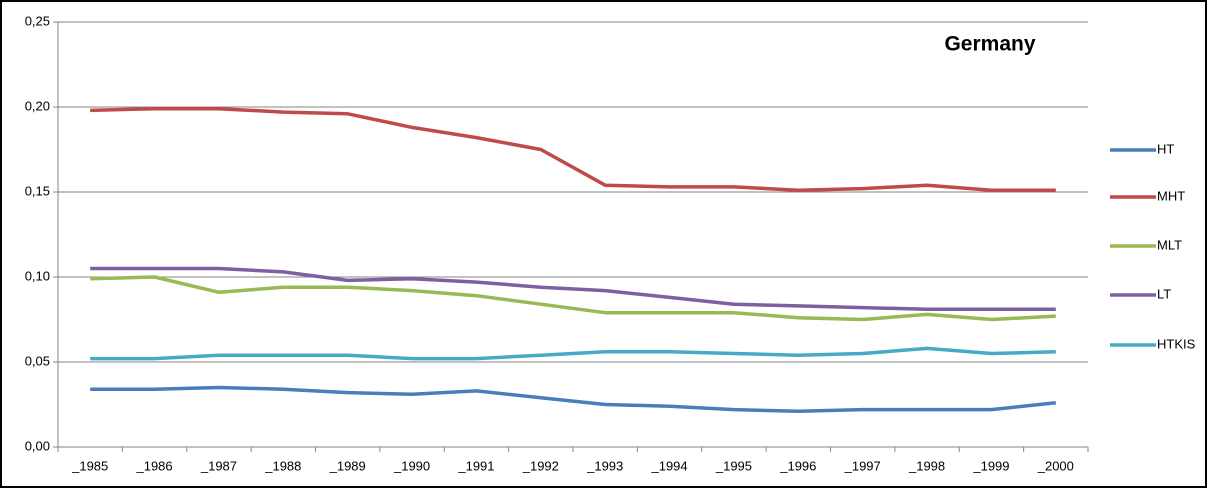 The width and height of the screenshot is (1208, 490). What do you see at coordinates (733, 465) in the screenshot?
I see `x-tick-label: _1995` at bounding box center [733, 465].